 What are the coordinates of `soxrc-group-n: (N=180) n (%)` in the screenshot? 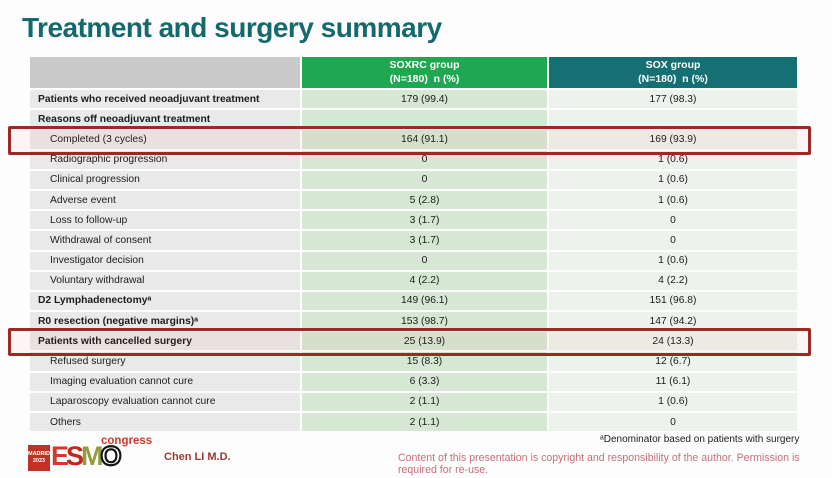 It's located at (424, 78).